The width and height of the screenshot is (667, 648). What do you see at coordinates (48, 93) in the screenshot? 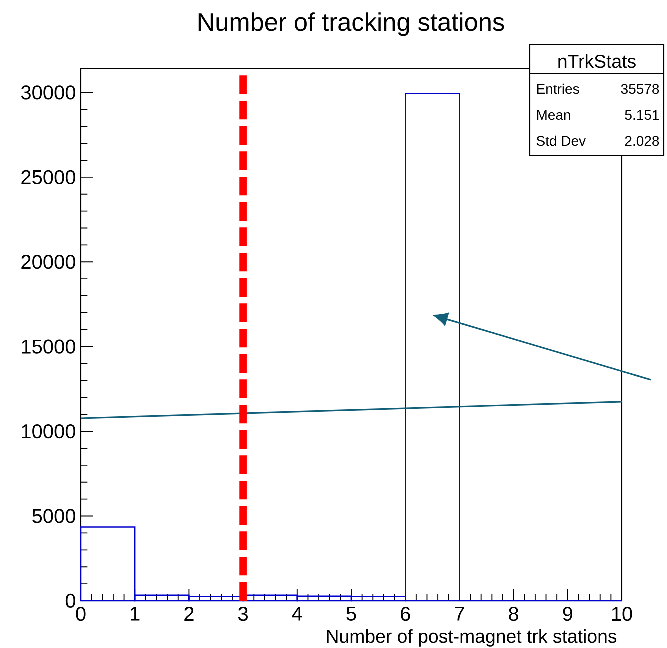
I see `y-tick-label: 30000` at bounding box center [48, 93].